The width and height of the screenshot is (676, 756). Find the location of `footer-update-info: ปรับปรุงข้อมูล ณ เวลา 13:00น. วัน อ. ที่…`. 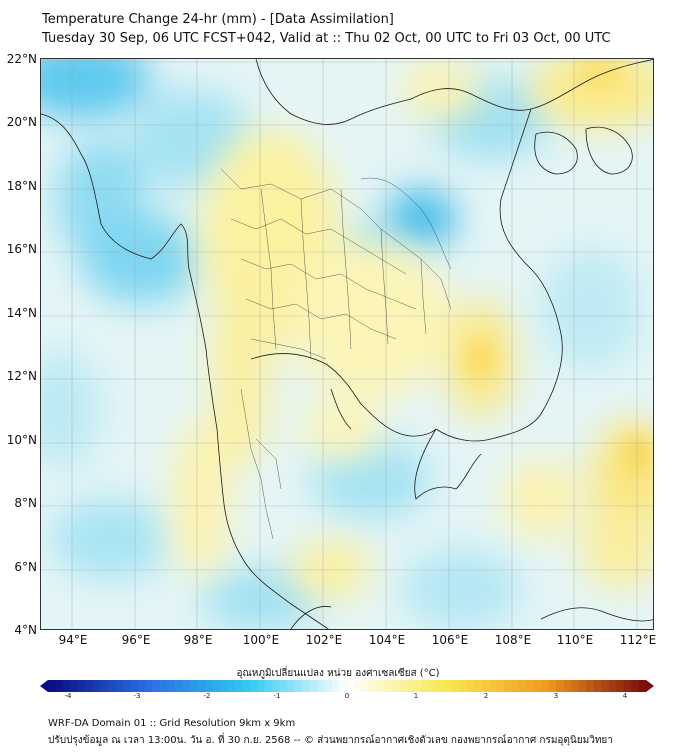

footer-update-info: ปรับปรุงข้อมูล ณ เวลา 13:00น. วัน อ. ที่… is located at coordinates (330, 740).